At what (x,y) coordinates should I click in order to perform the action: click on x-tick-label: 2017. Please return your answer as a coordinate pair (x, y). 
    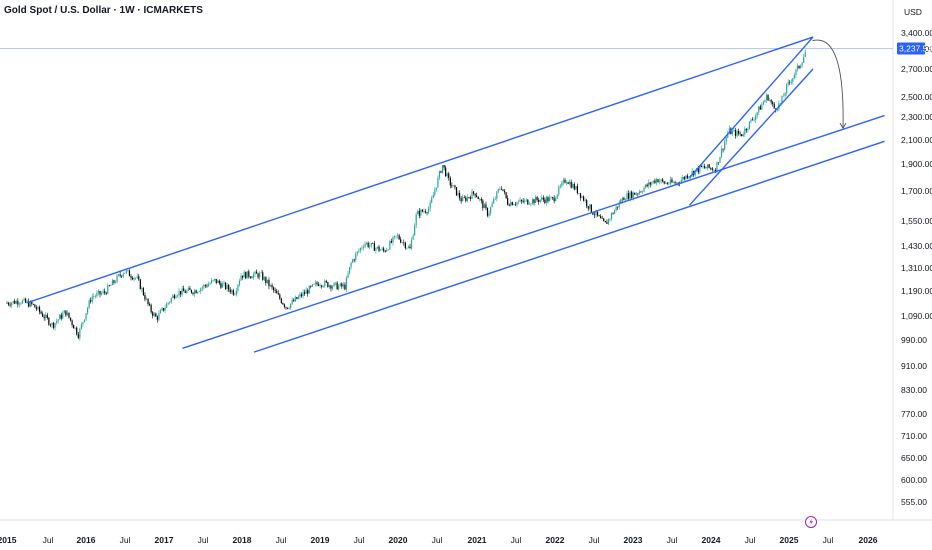
    Looking at the image, I should click on (164, 540).